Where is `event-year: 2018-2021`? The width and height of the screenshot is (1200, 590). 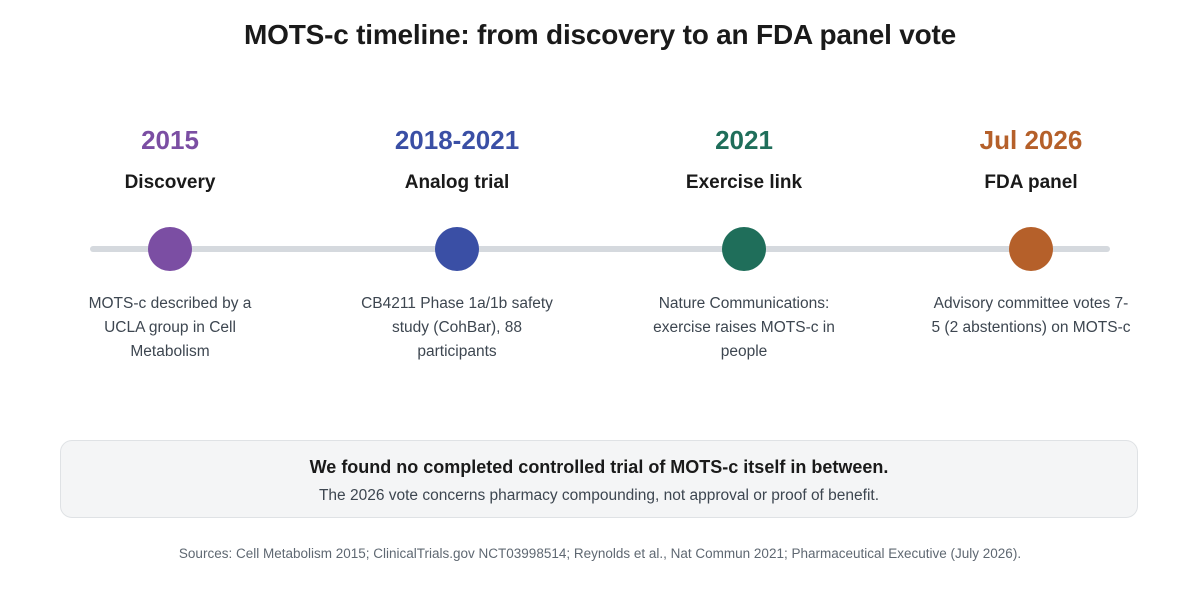 event-year: 2018-2021 is located at coordinates (457, 140).